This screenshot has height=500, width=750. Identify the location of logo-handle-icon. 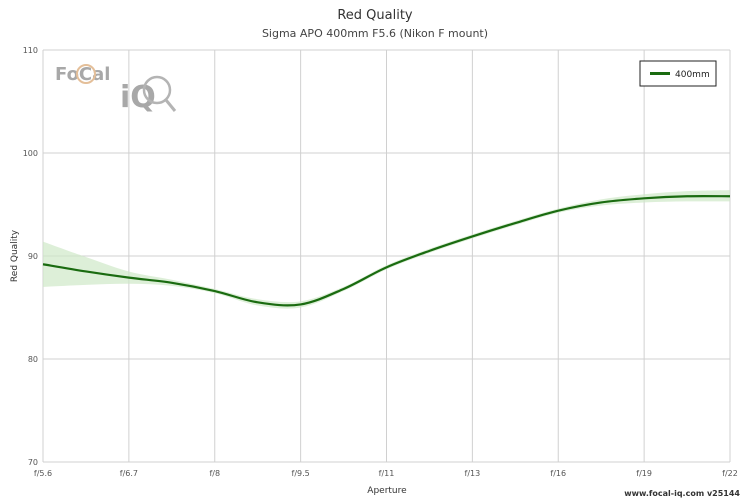
(170, 105).